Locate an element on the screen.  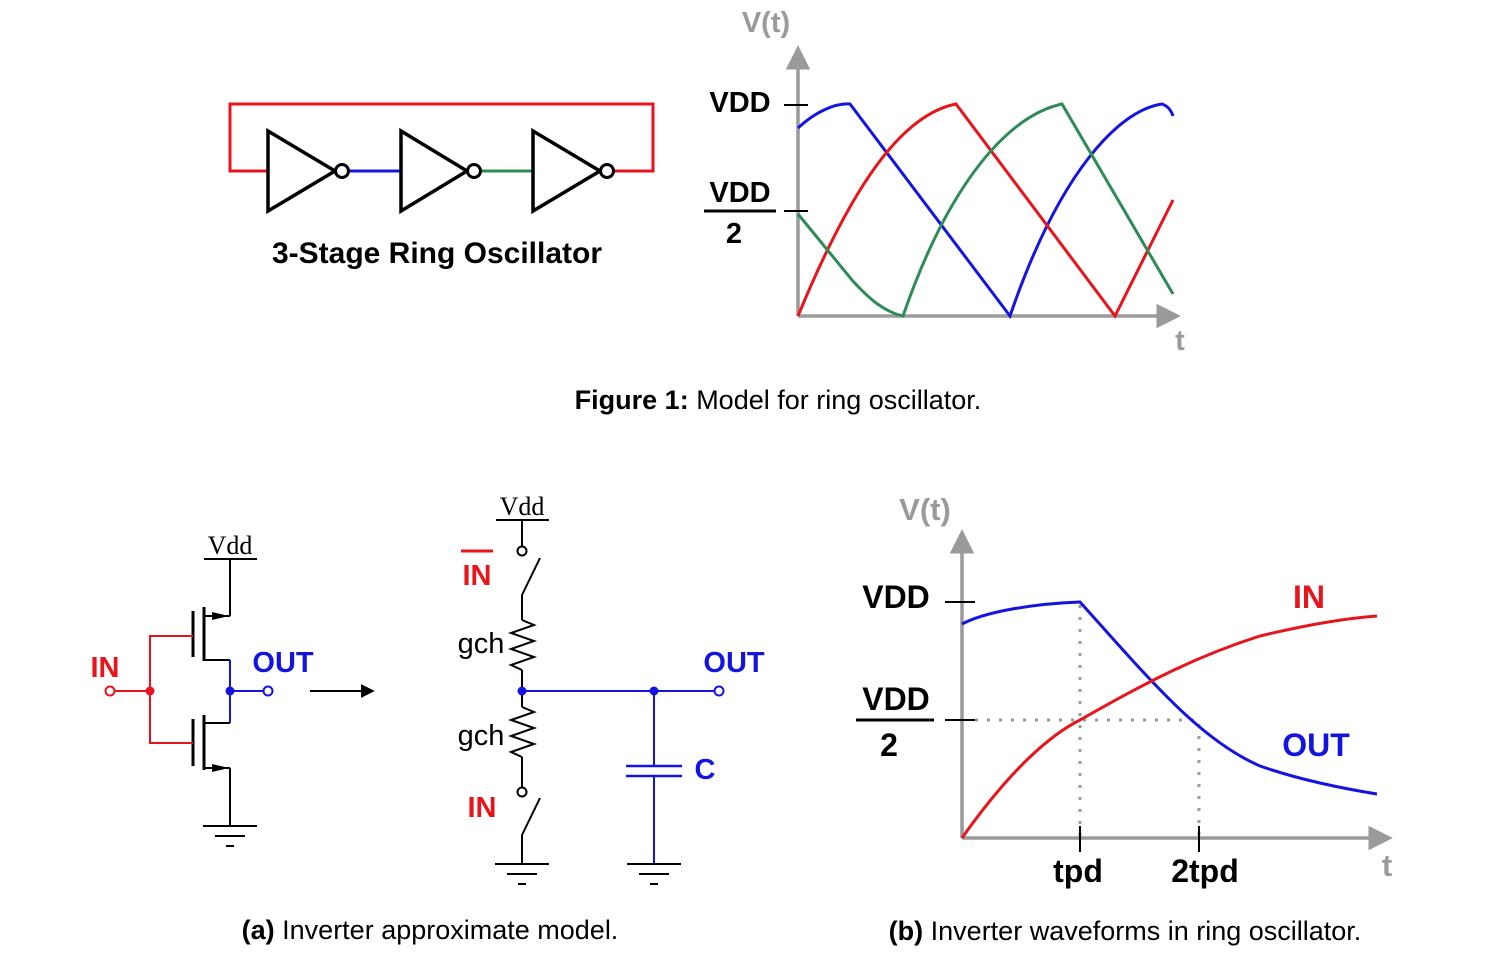
figure1-caption: Figure 1: Model for ring oscillator. is located at coordinates (778, 400).